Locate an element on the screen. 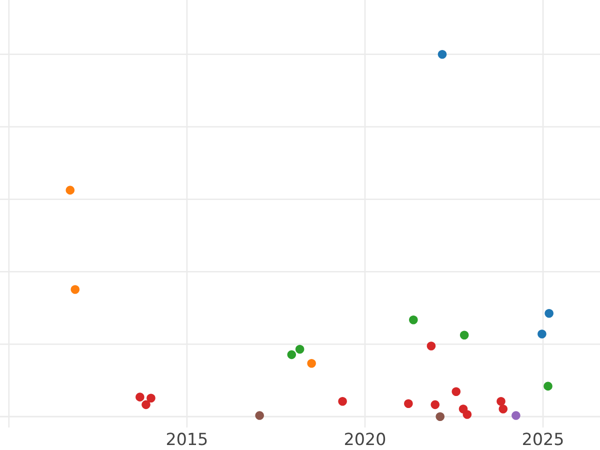 Image resolution: width=600 pixels, height=450 pixels. x-tick-label: 2025 is located at coordinates (543, 439).